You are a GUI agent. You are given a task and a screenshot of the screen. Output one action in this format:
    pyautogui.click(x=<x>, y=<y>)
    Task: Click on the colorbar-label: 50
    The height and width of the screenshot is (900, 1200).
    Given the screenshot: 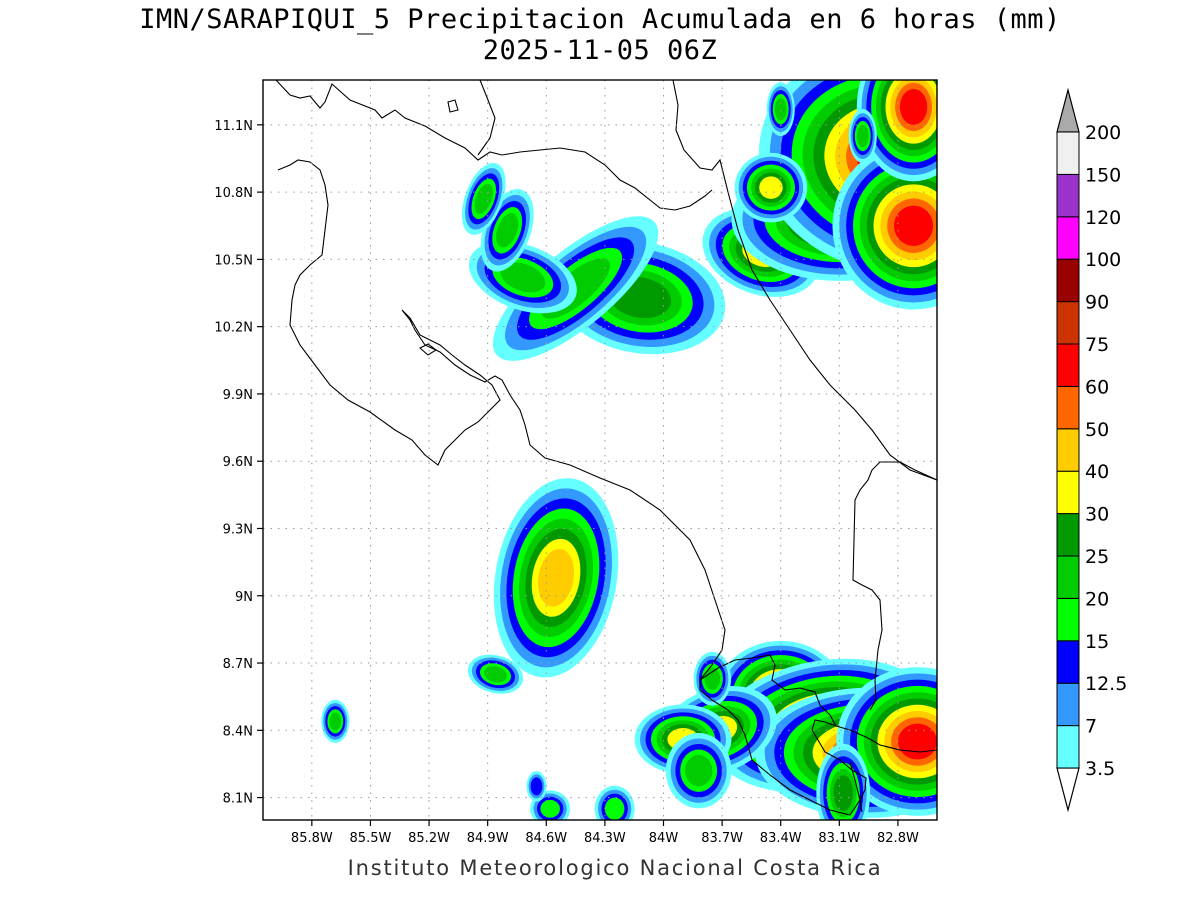 What is the action you would take?
    pyautogui.click(x=1097, y=430)
    